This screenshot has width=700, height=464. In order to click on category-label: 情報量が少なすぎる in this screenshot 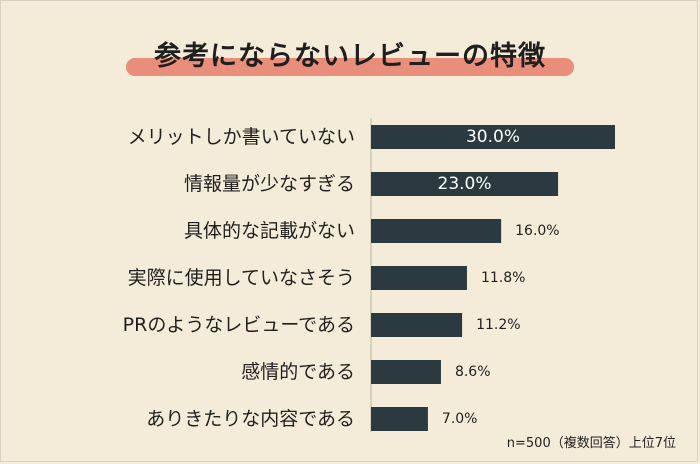, I will do `click(269, 184)`.